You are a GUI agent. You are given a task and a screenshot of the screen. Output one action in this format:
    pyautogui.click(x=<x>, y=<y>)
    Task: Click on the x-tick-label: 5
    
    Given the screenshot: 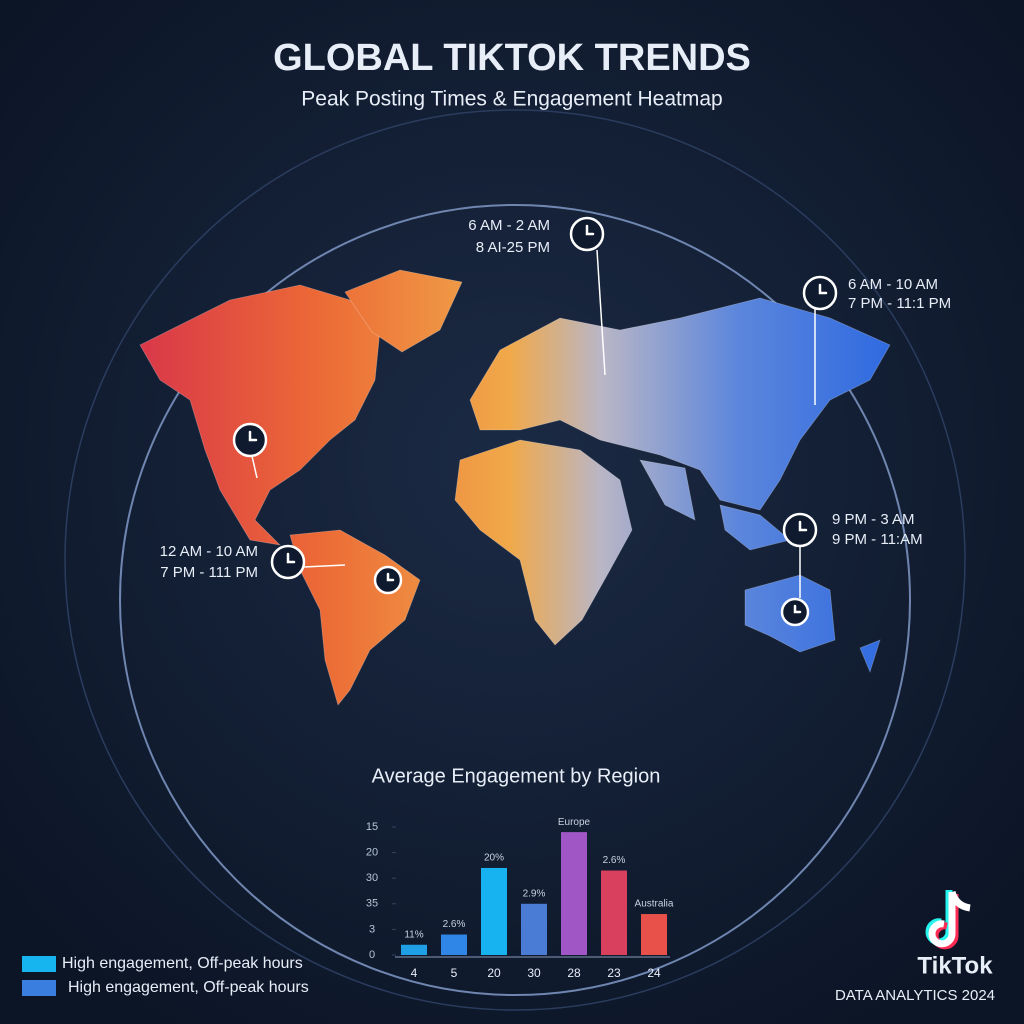 What is the action you would take?
    pyautogui.click(x=454, y=973)
    